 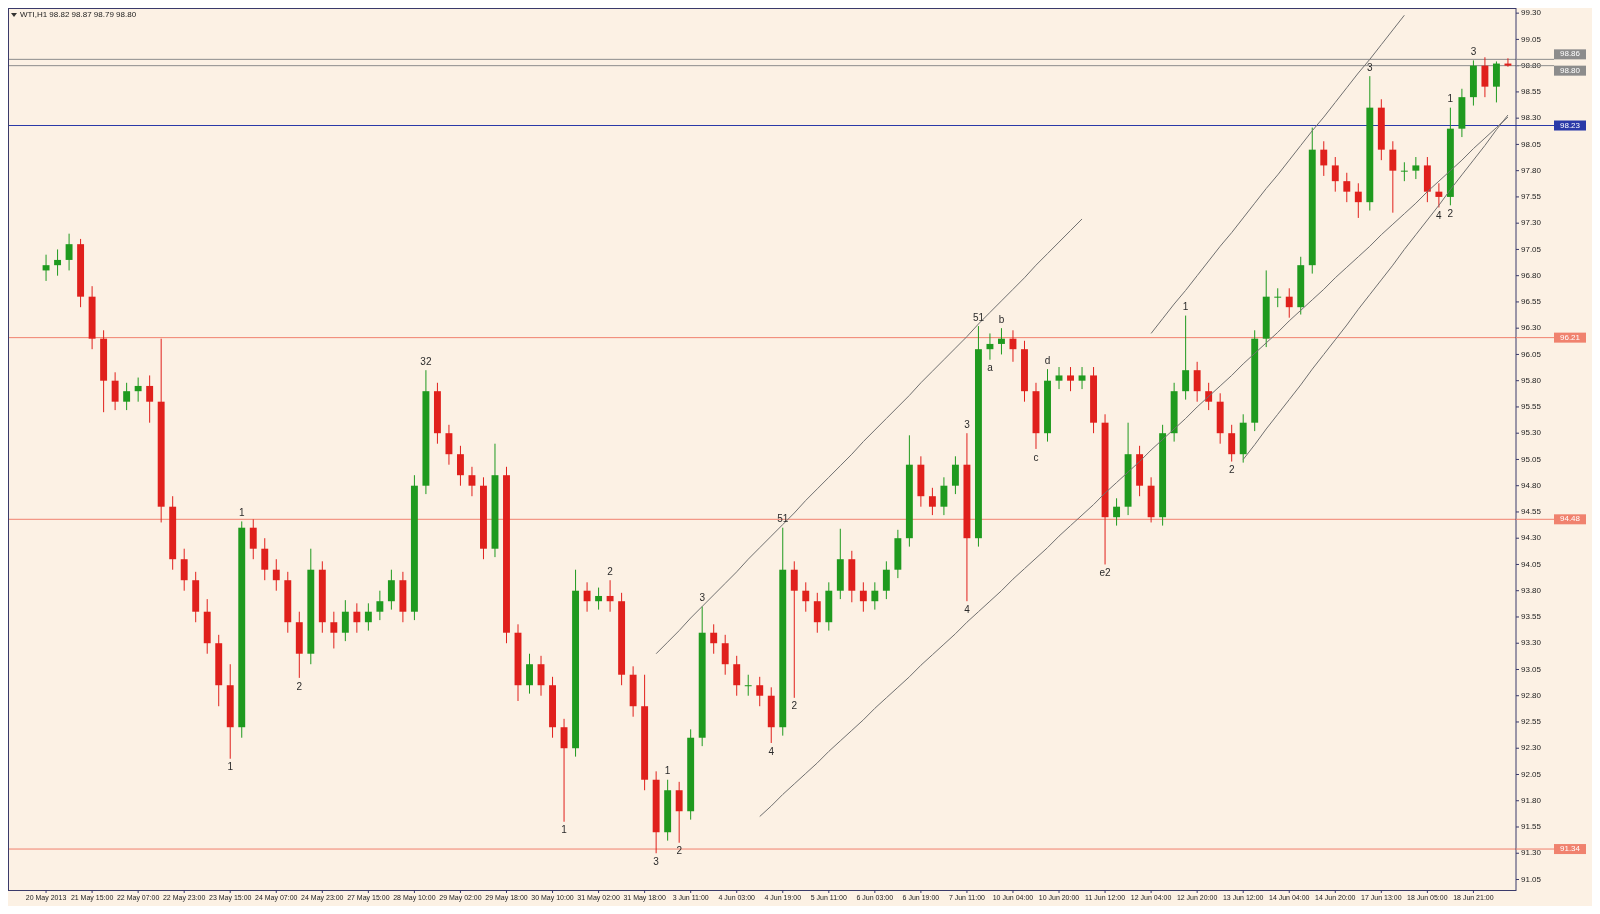 What do you see at coordinates (1531, 354) in the screenshot?
I see `y-tick-label: 96.05` at bounding box center [1531, 354].